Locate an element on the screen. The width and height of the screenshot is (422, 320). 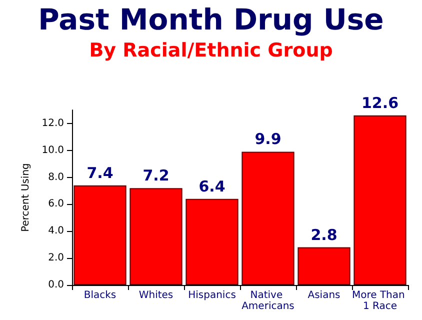
y-tick-label: 4.0 is located at coordinates (56, 231).